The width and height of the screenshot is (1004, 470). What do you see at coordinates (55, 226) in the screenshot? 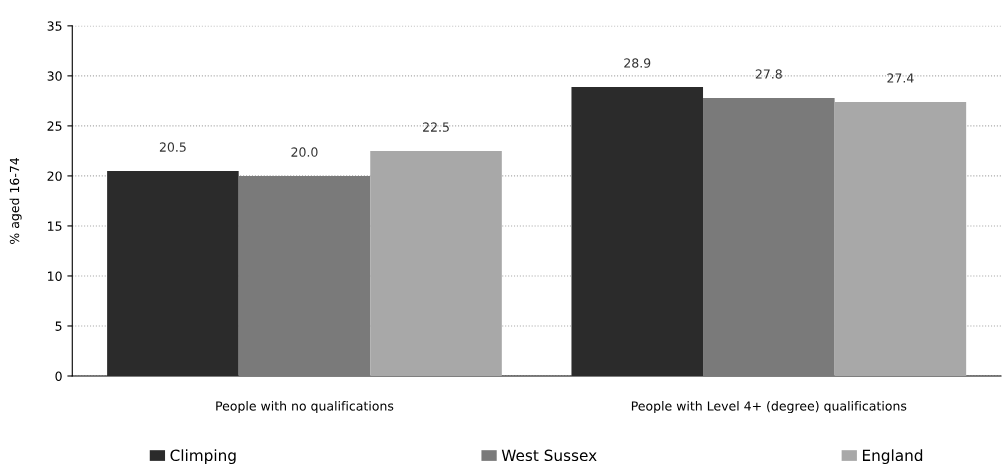
I see `y-tick-label: 15` at bounding box center [55, 226].